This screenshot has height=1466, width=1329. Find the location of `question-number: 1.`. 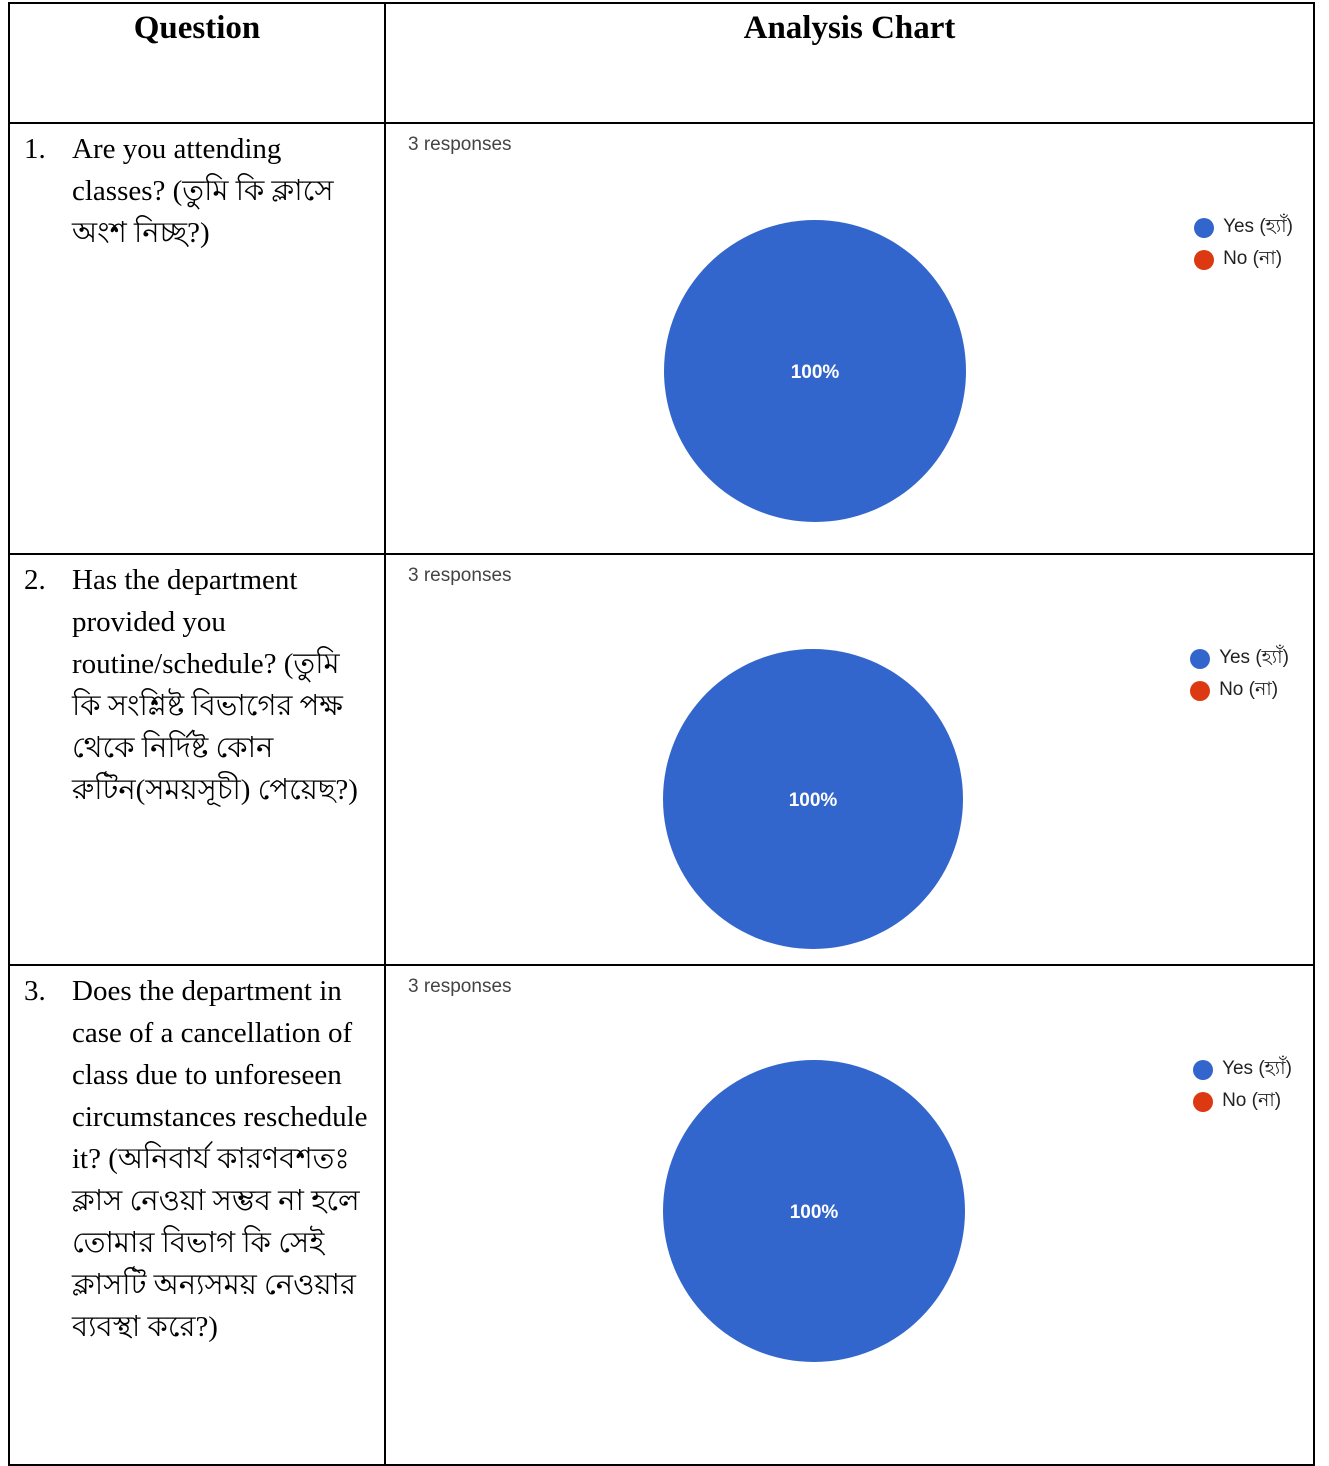

question-number: 1. is located at coordinates (35, 149).